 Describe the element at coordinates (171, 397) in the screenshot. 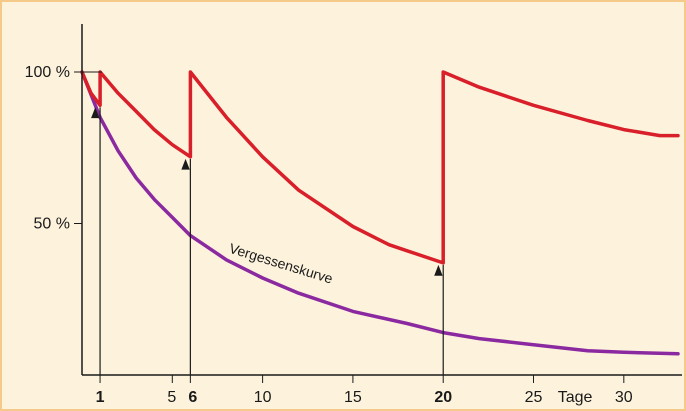

I see `x-tick-label-5: 5` at that location.